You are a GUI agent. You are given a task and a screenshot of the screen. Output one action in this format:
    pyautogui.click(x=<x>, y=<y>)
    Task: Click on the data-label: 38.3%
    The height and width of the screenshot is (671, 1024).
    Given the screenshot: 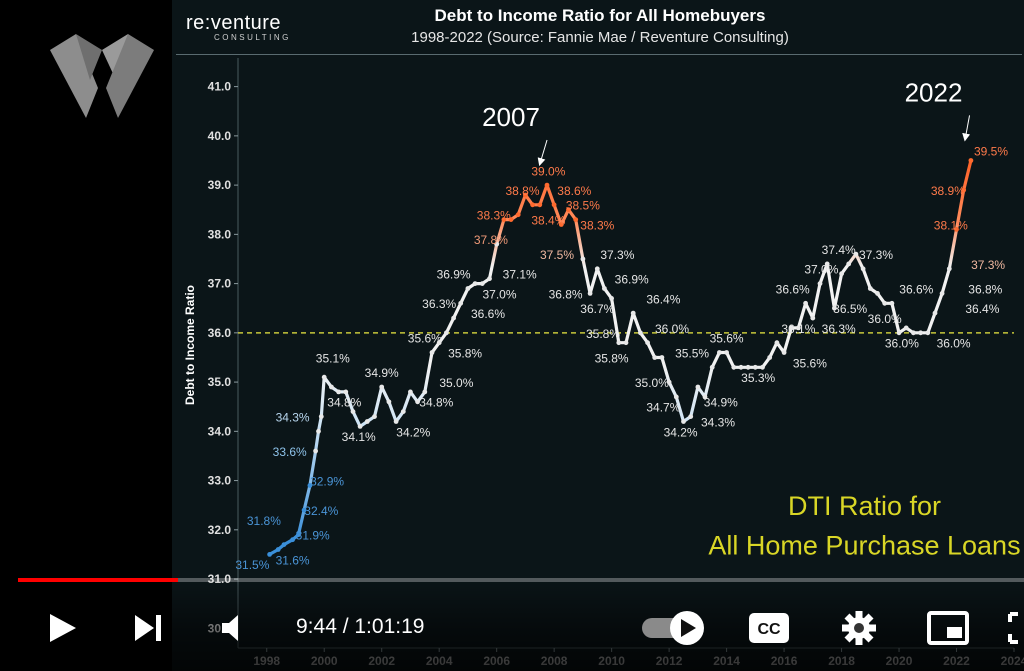 What is the action you would take?
    pyautogui.click(x=597, y=225)
    